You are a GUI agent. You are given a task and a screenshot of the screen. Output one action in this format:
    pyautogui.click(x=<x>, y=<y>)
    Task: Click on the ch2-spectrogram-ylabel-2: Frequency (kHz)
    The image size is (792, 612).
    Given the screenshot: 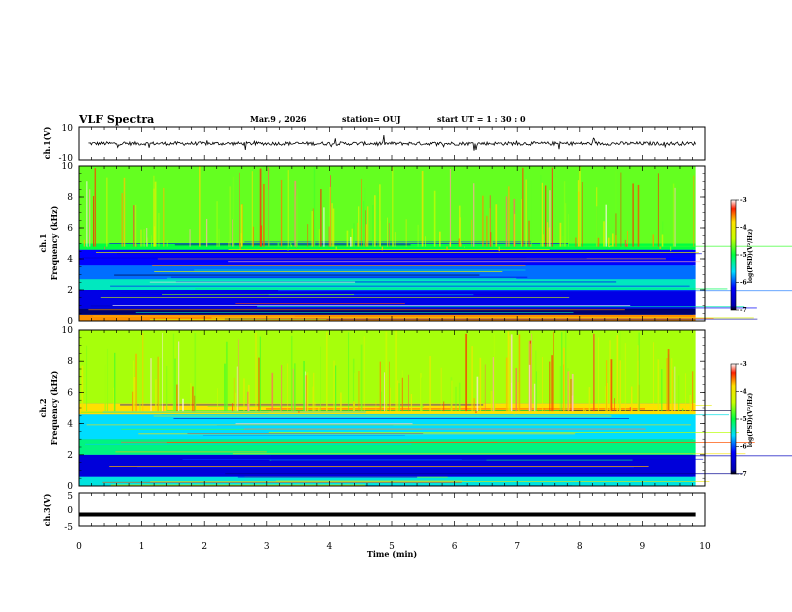 What is the action you would take?
    pyautogui.click(x=54, y=407)
    